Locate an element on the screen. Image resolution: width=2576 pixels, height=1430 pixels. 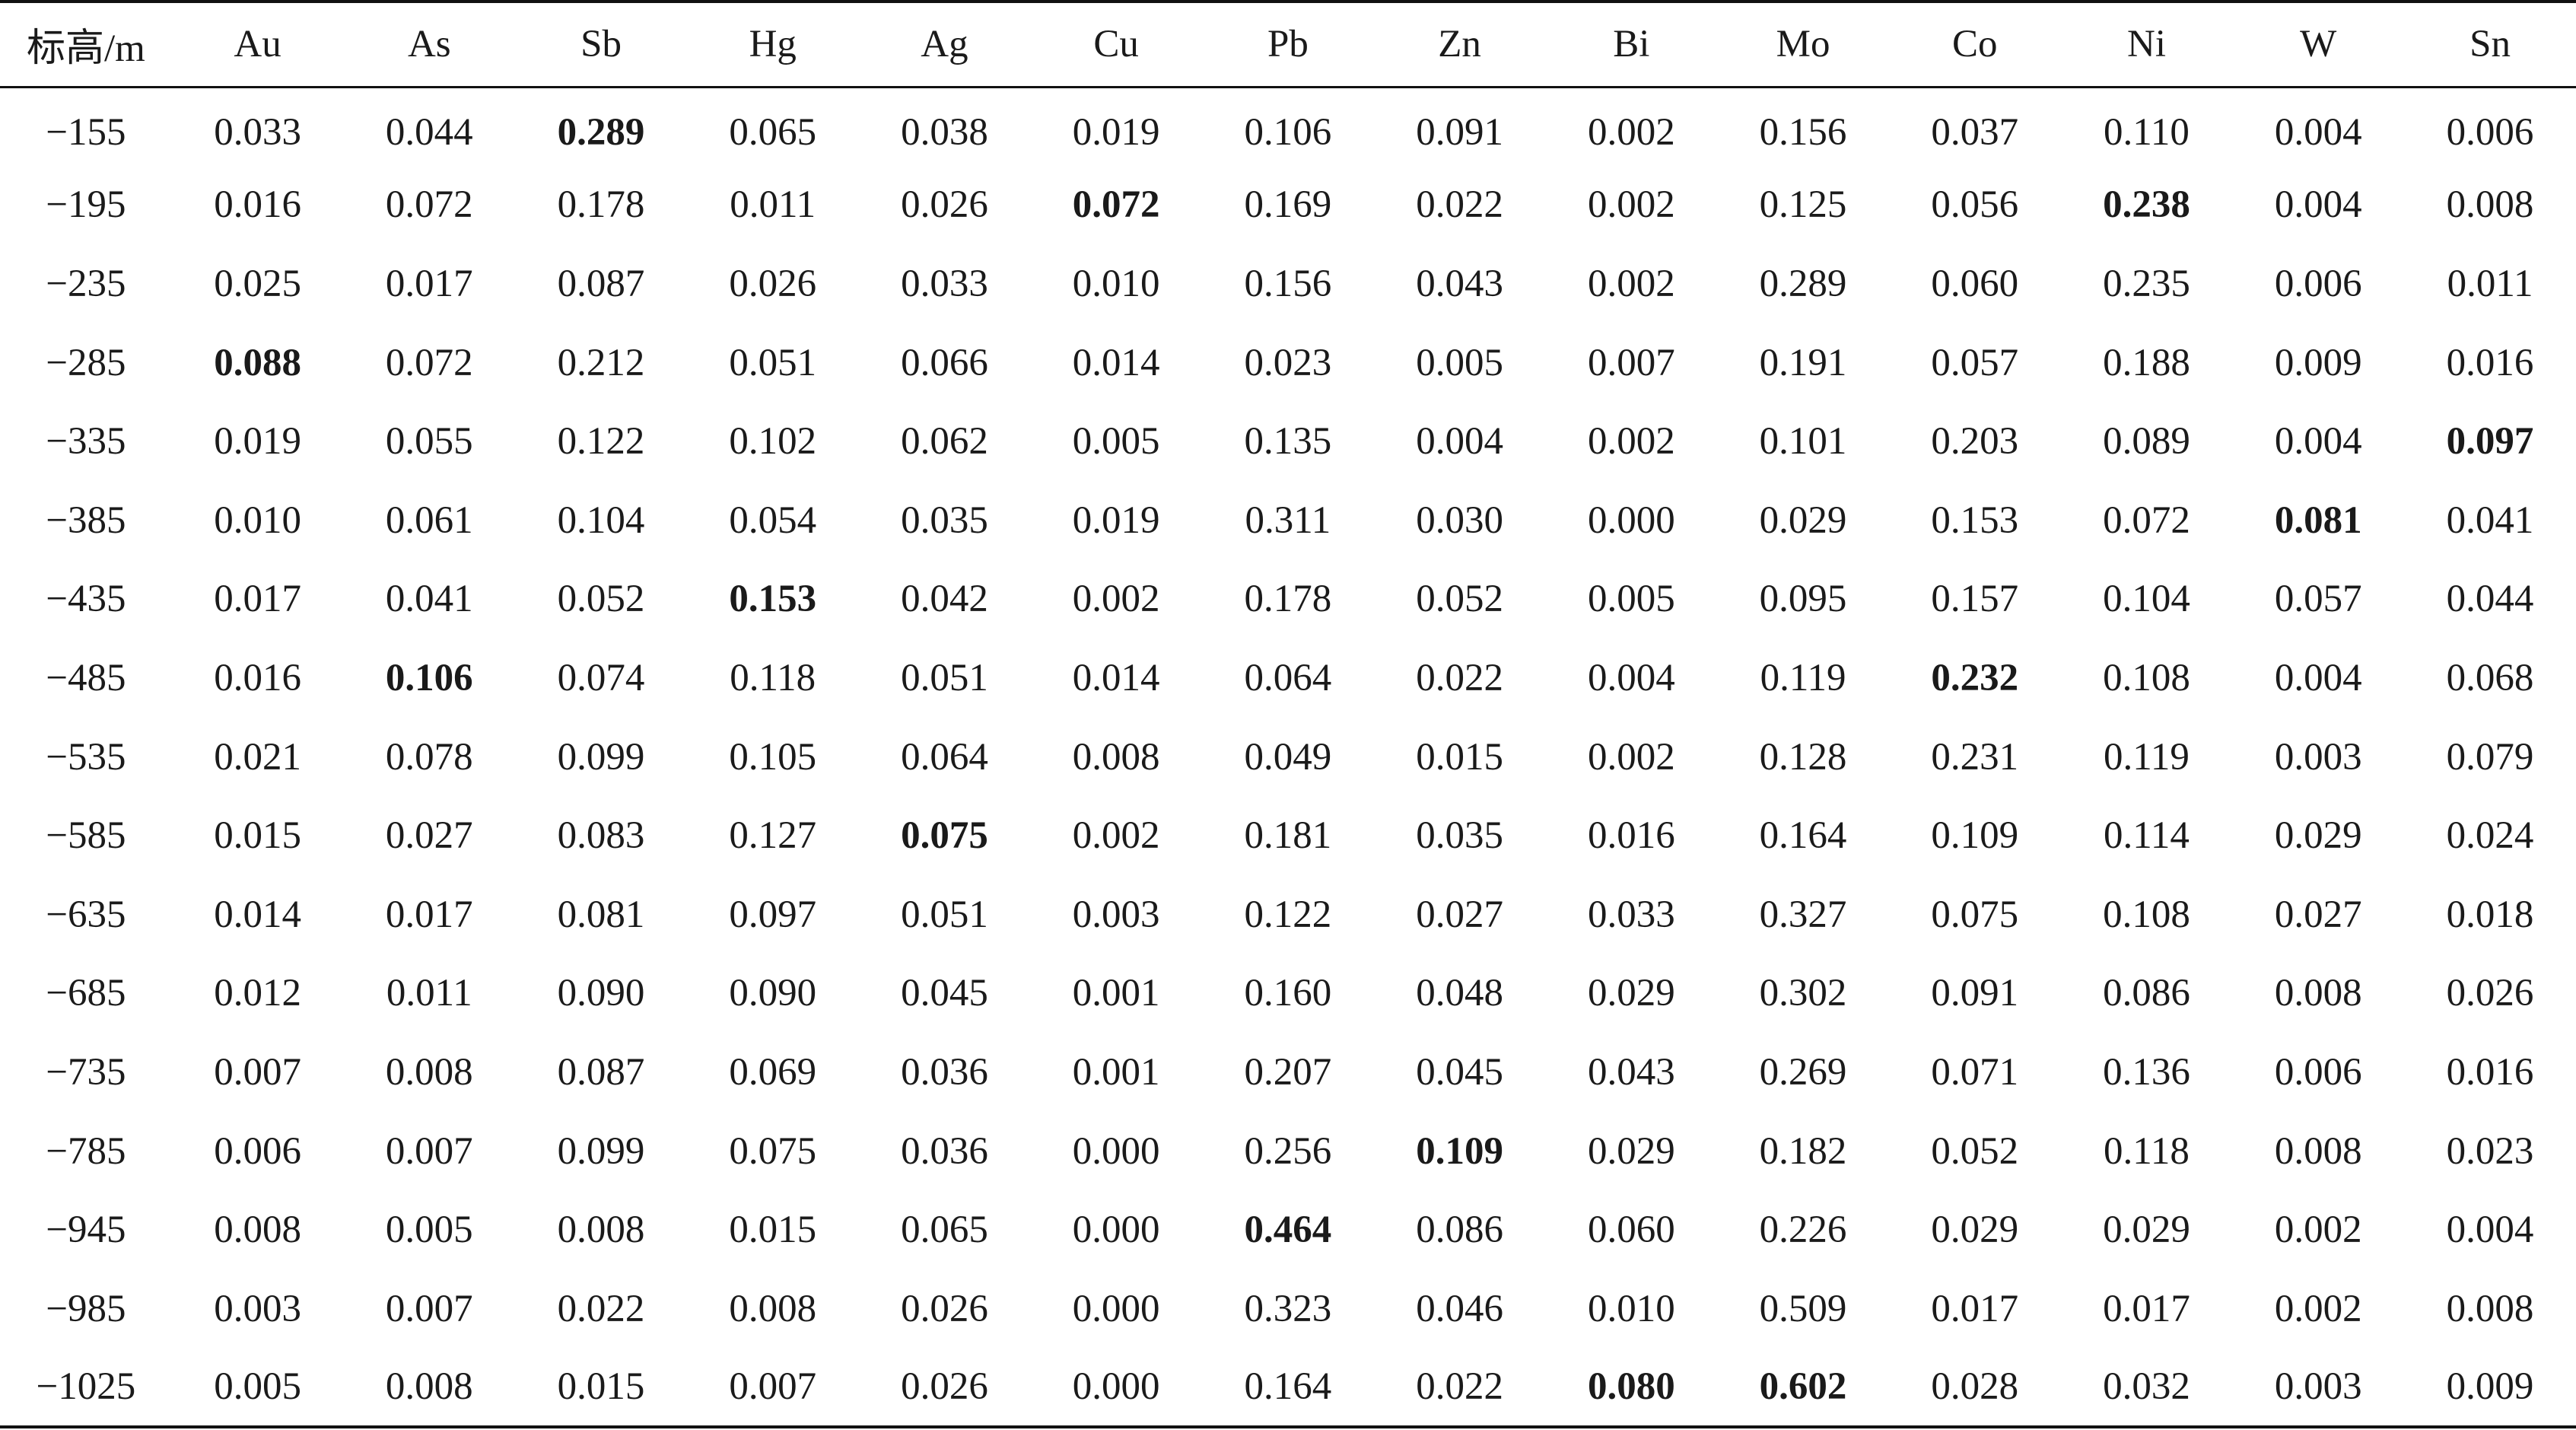
value-cell: 0.128 is located at coordinates (1803, 757).